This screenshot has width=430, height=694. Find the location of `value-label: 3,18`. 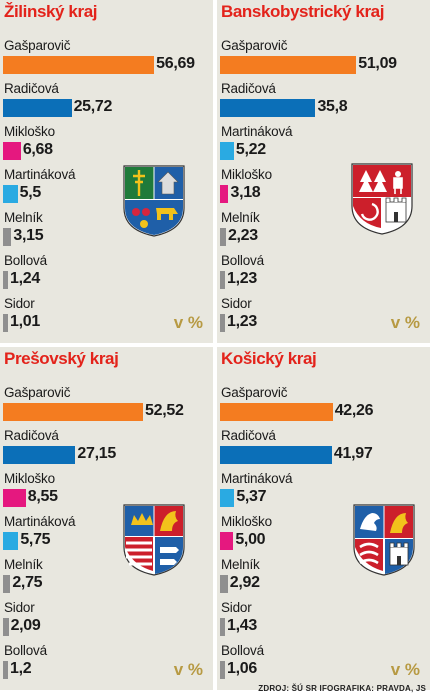

value-label: 3,18 is located at coordinates (245, 192).